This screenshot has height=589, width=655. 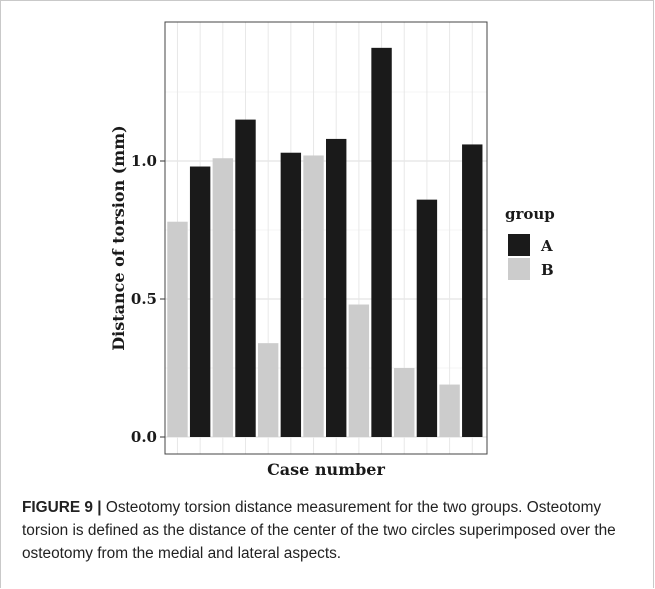 I want to click on y-tick-label: 0.0, so click(x=144, y=437).